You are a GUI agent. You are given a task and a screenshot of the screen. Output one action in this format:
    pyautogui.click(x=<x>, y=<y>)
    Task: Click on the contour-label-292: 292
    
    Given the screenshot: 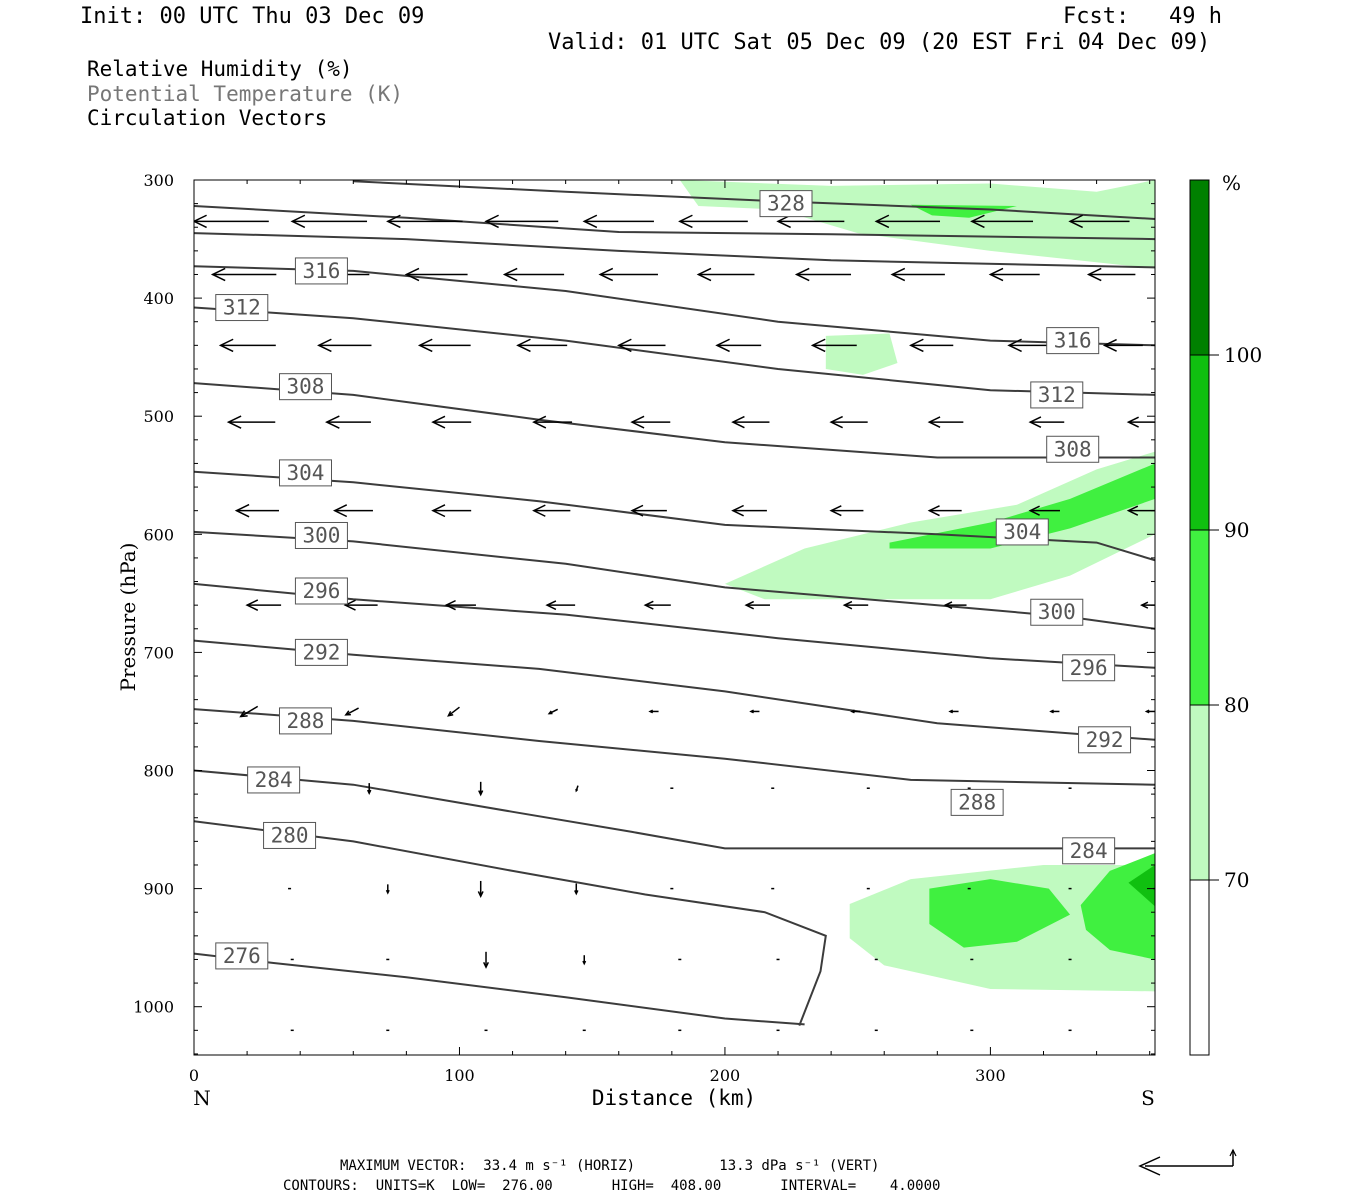 What is the action you would take?
    pyautogui.click(x=321, y=652)
    